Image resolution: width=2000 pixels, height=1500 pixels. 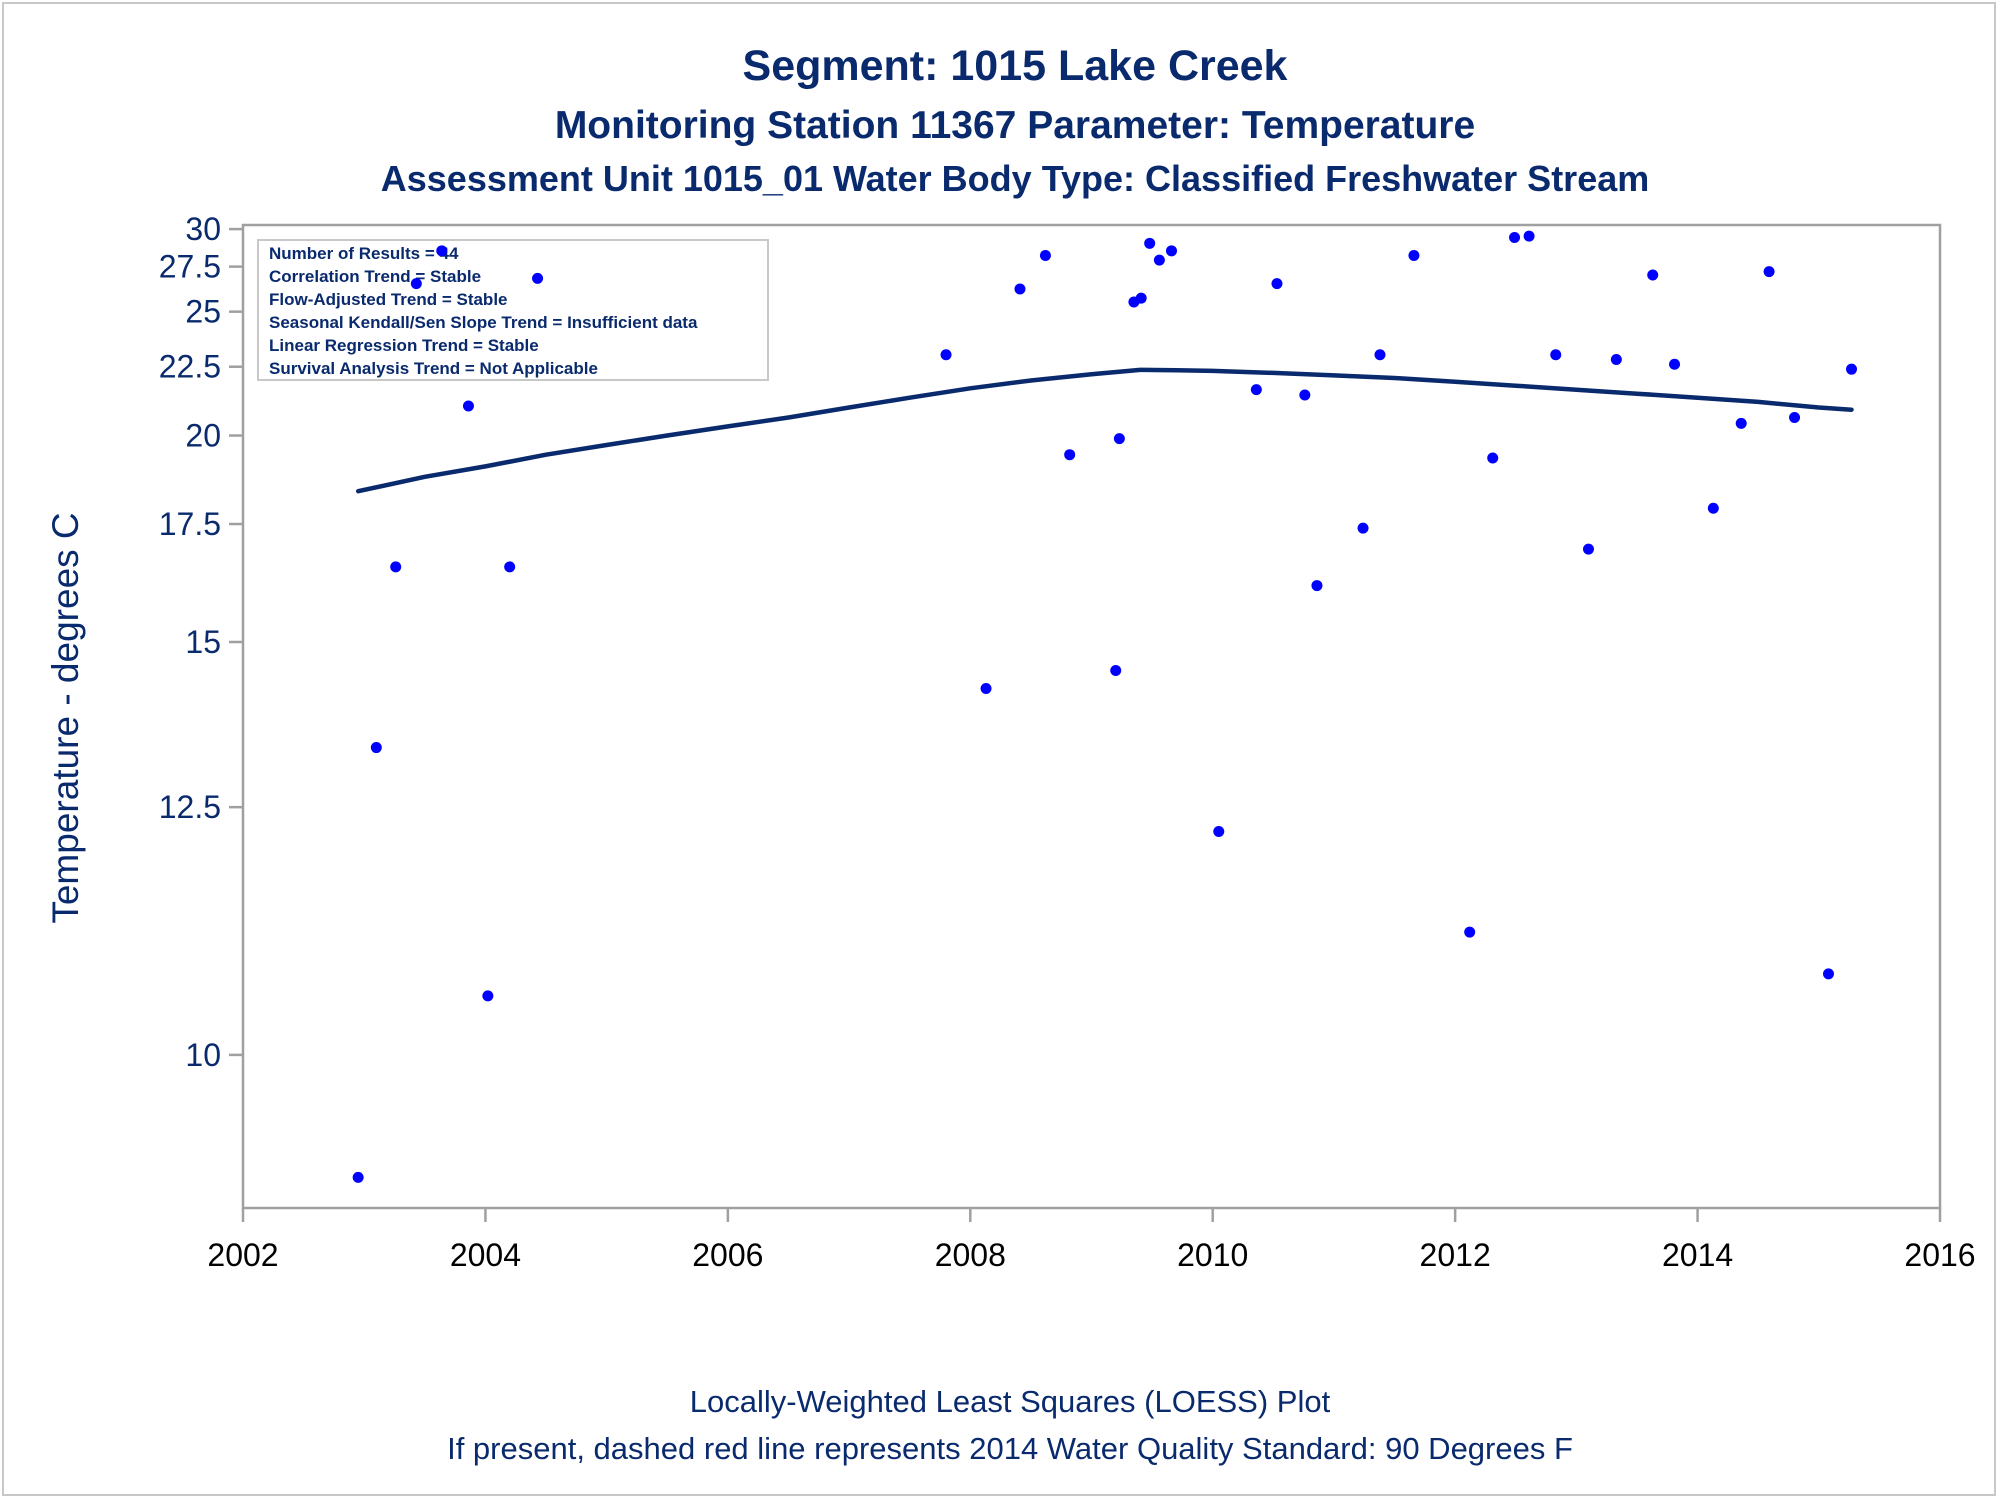 I want to click on y-tick-label: 25, so click(x=203, y=312).